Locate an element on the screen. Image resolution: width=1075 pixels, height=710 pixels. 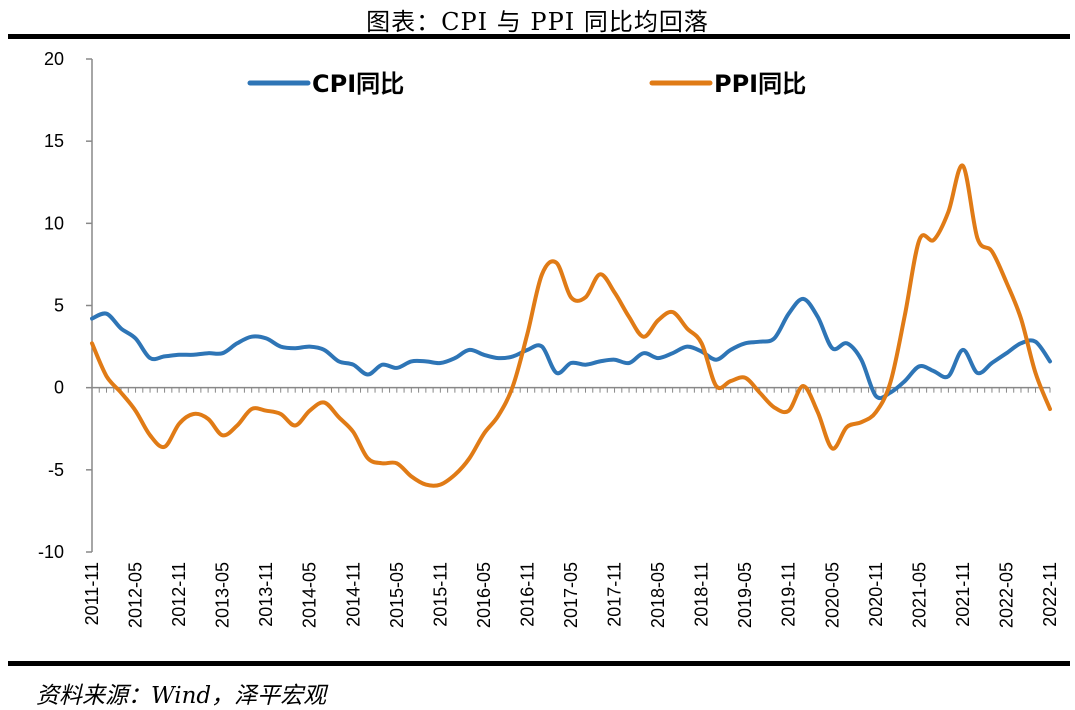
x-tick-label: 2022-11 is located at coordinates (1050, 594).